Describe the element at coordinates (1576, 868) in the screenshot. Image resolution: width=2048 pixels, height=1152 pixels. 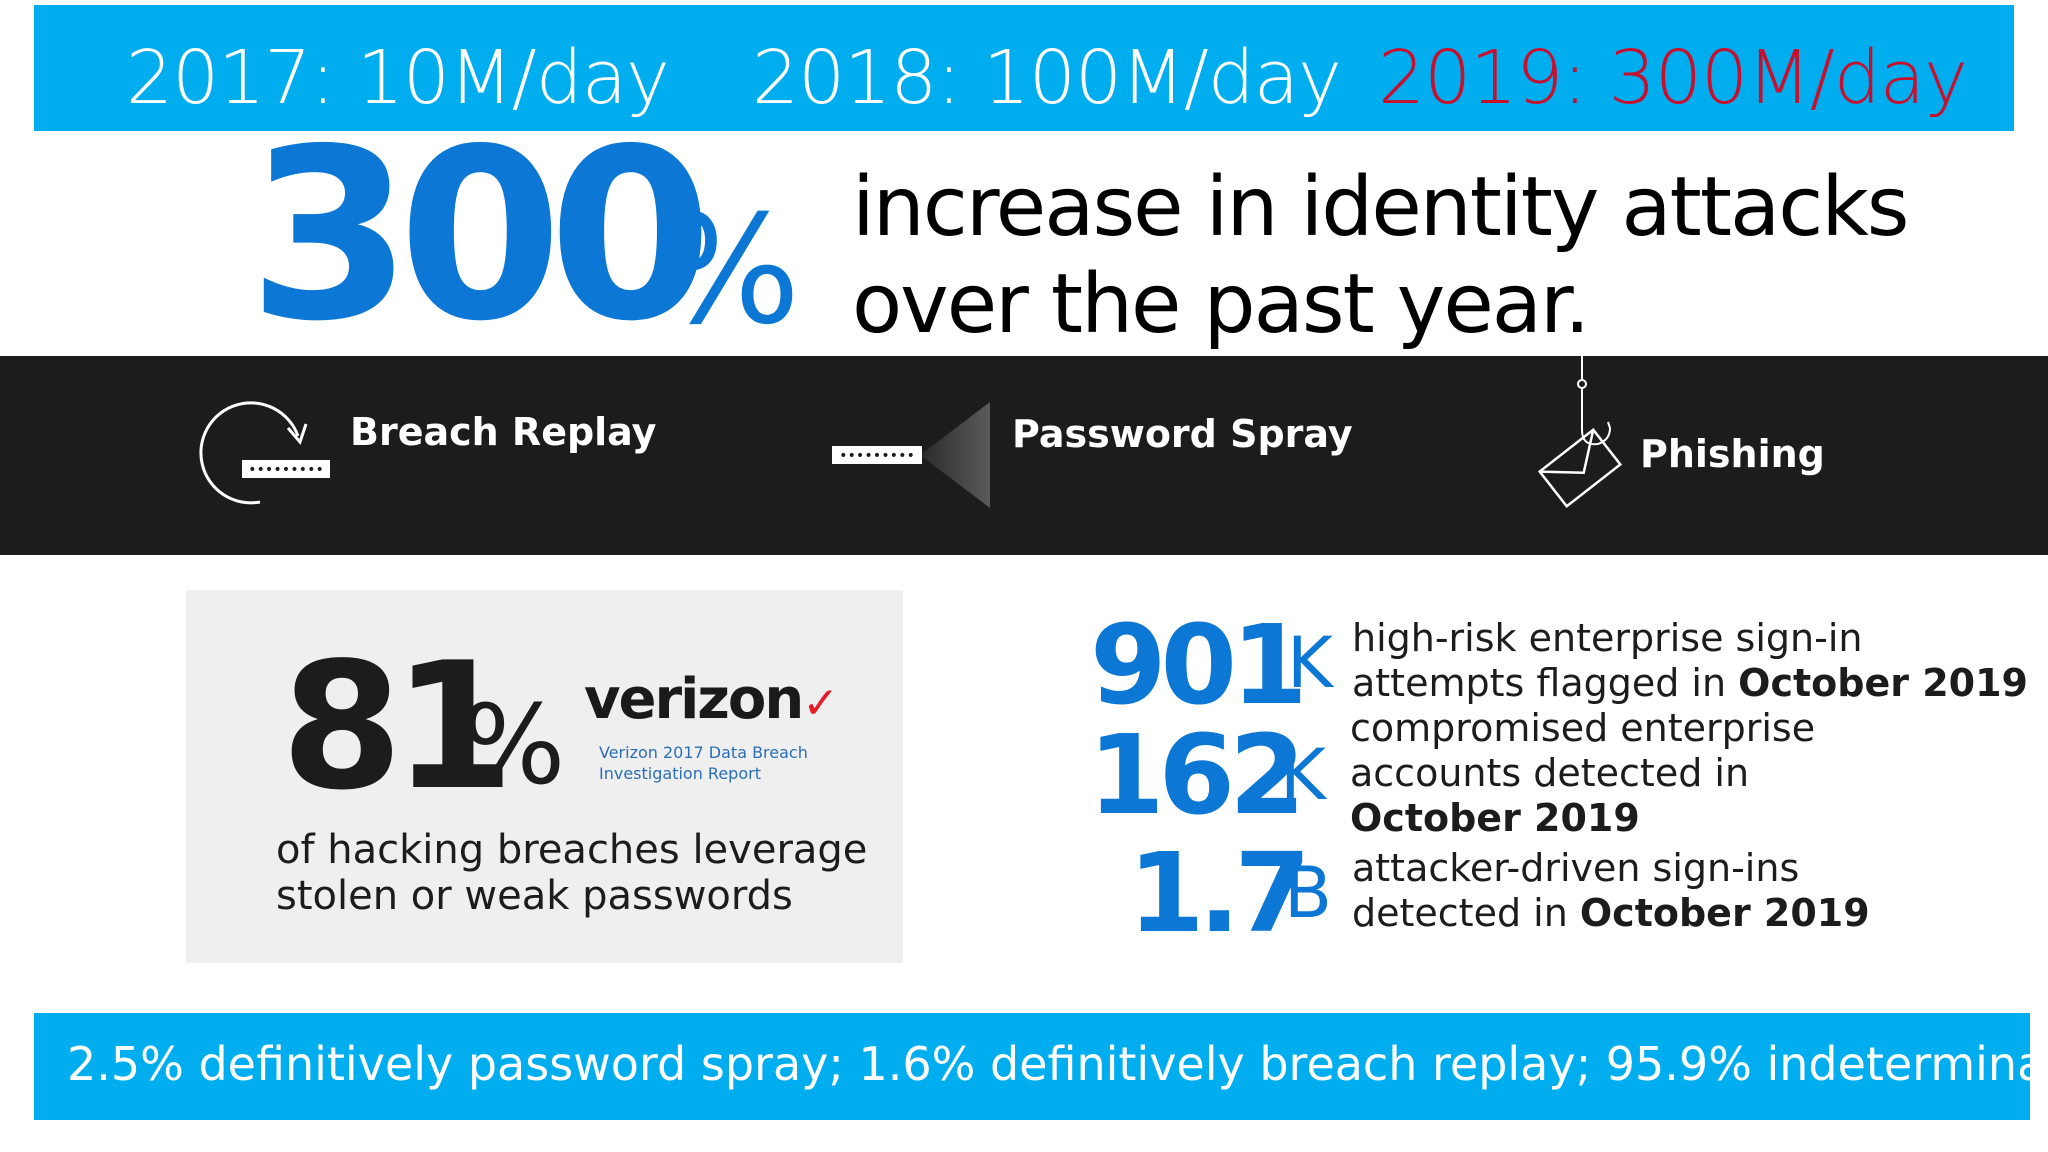
I see `stat-1-7-desc-line1: attacker-driven sign-ins` at that location.